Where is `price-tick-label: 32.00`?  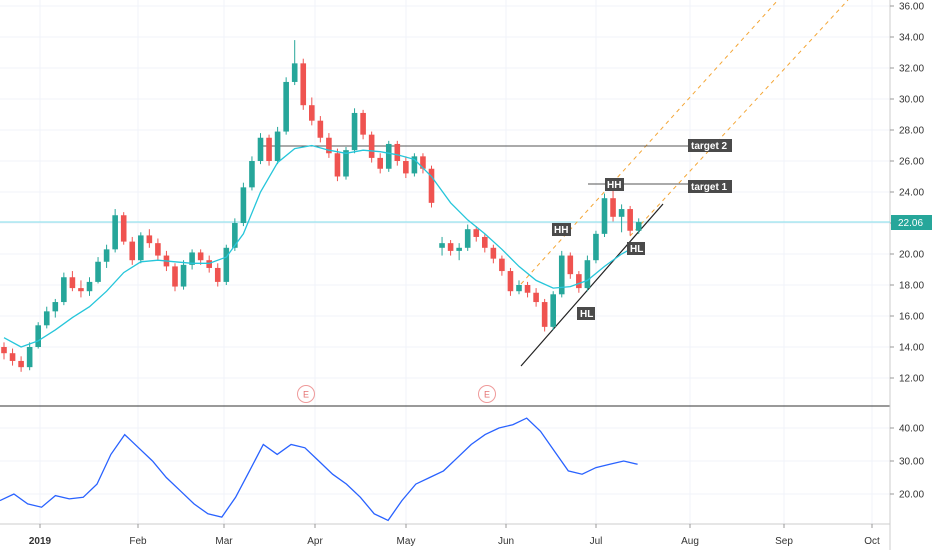
price-tick-label: 32.00 is located at coordinates (911, 69).